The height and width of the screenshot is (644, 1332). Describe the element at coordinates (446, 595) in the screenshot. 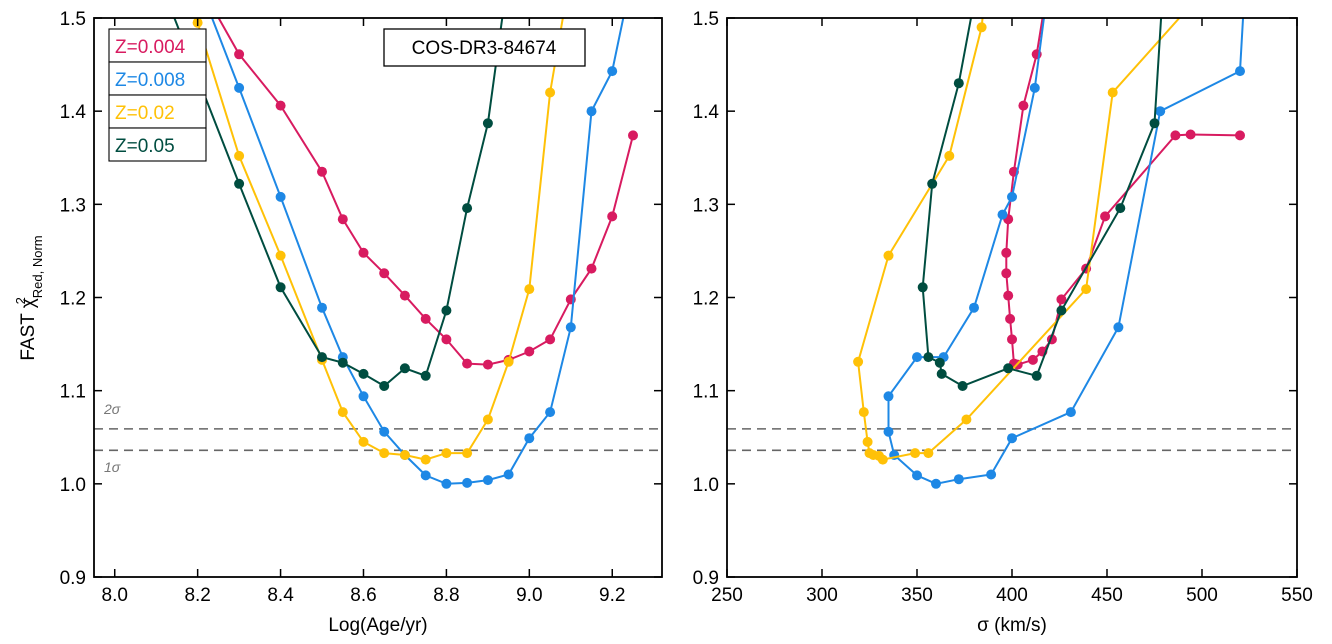

I see `left-xtick-label-4: 8.8` at that location.